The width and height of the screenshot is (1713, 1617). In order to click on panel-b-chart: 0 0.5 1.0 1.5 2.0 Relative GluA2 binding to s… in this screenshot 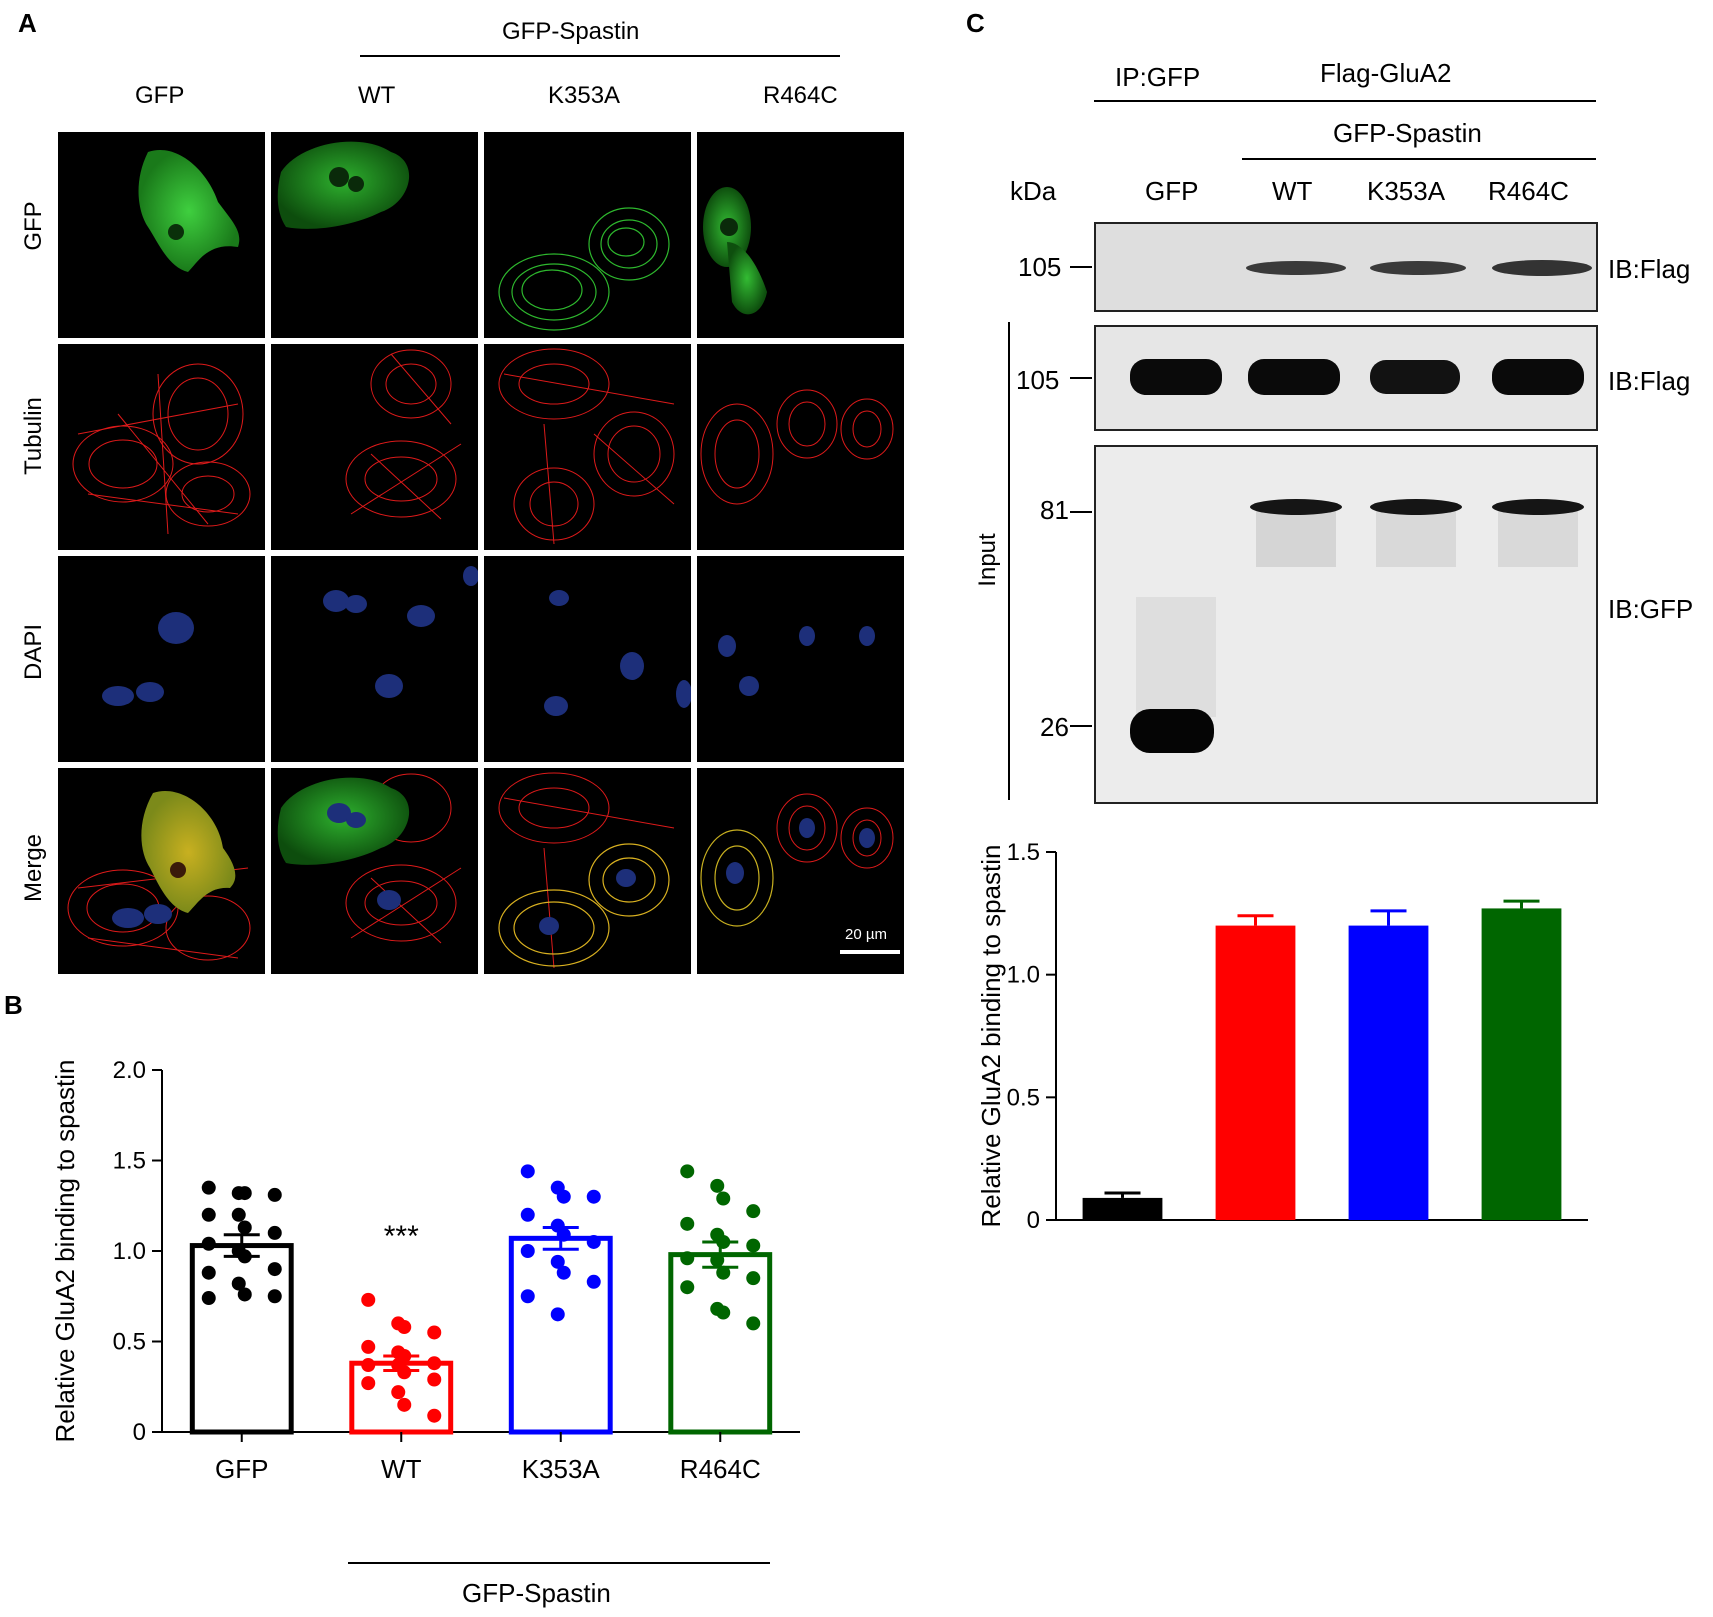, I will do `click(430, 1310)`.